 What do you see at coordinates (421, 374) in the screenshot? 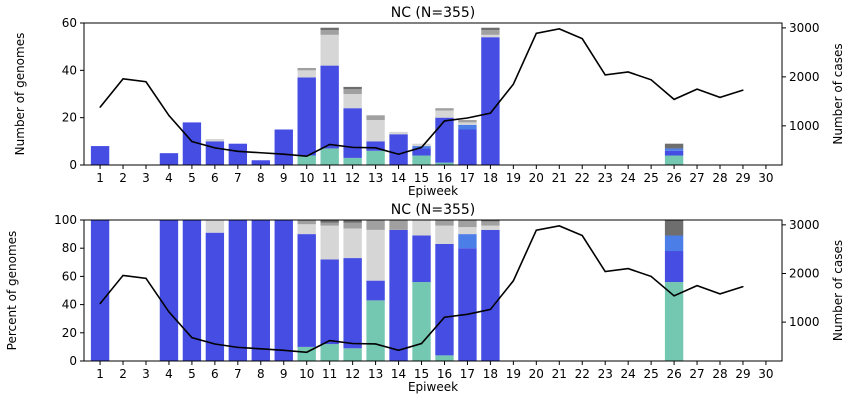
I see `x-tick-label: 15` at bounding box center [421, 374].